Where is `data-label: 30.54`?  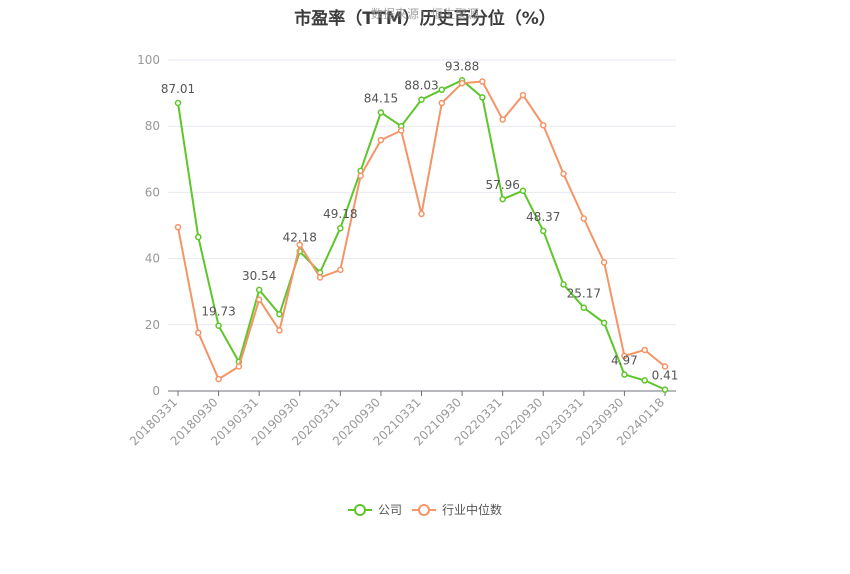
data-label: 30.54 is located at coordinates (259, 276).